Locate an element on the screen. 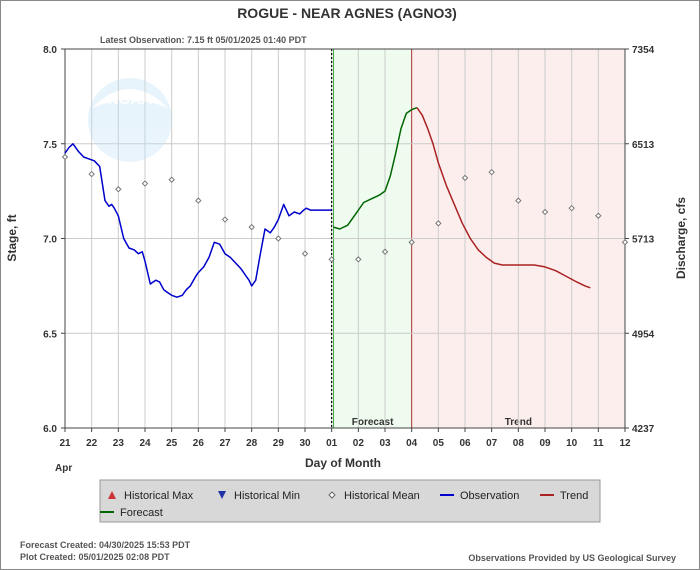 Image resolution: width=700 pixels, height=570 pixels. legend-item-label: Forecast is located at coordinates (141, 513).